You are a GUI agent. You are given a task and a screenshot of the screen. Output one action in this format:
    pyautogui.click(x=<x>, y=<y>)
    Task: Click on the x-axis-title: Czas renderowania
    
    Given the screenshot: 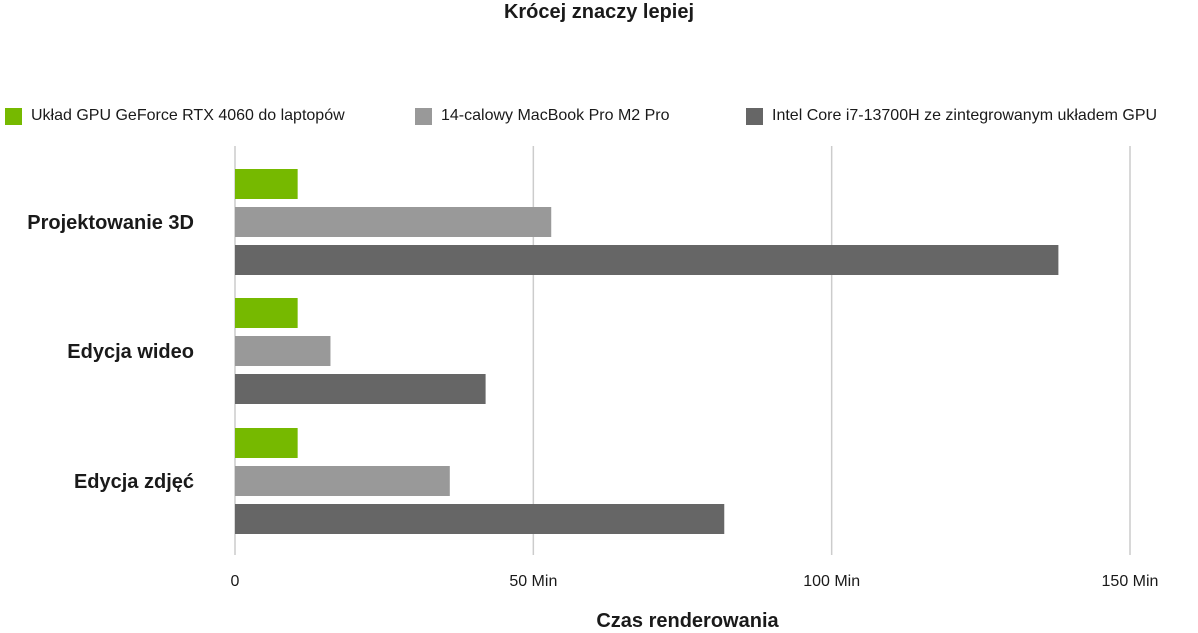 What is the action you would take?
    pyautogui.click(x=687, y=621)
    